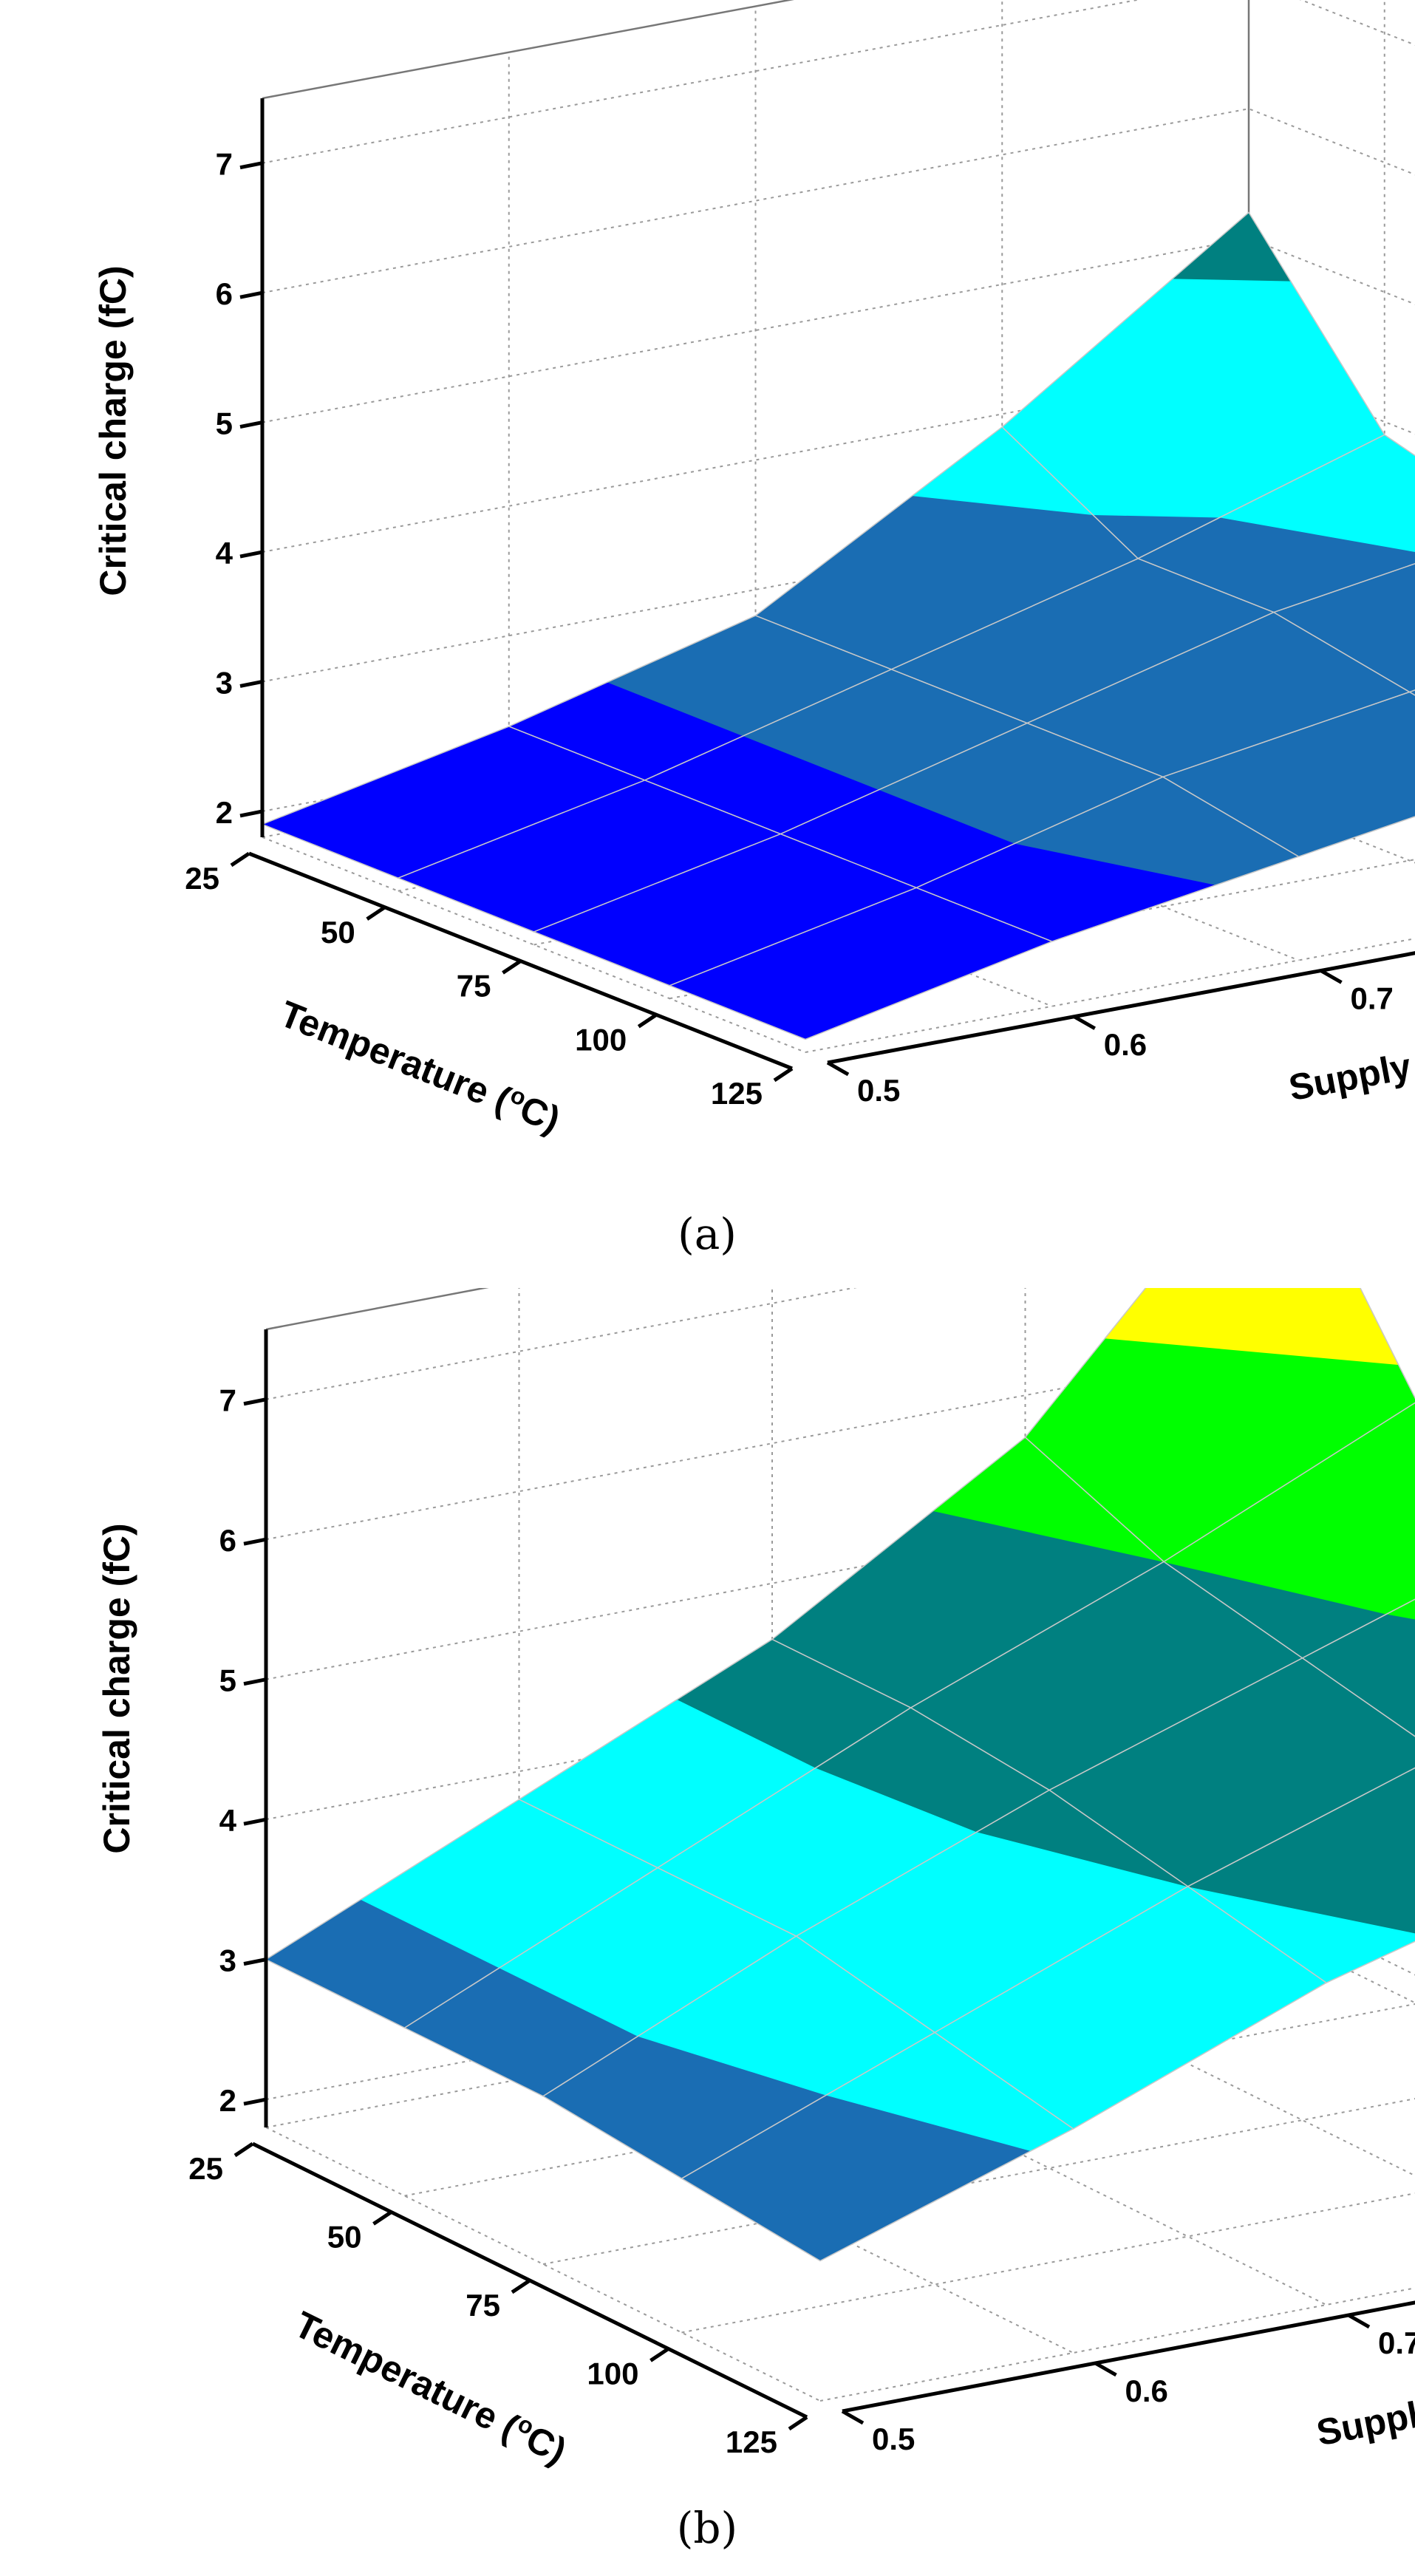  Describe the element at coordinates (528, 50) in the screenshot. I see `wall-frame` at that location.